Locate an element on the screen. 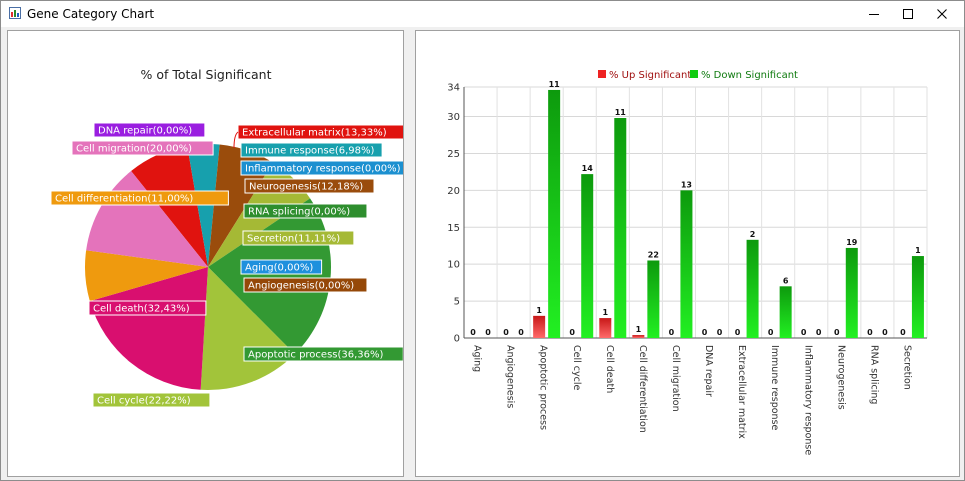  pie-label-rna-splicing: RNA splicing(0,00%) is located at coordinates (305, 211).